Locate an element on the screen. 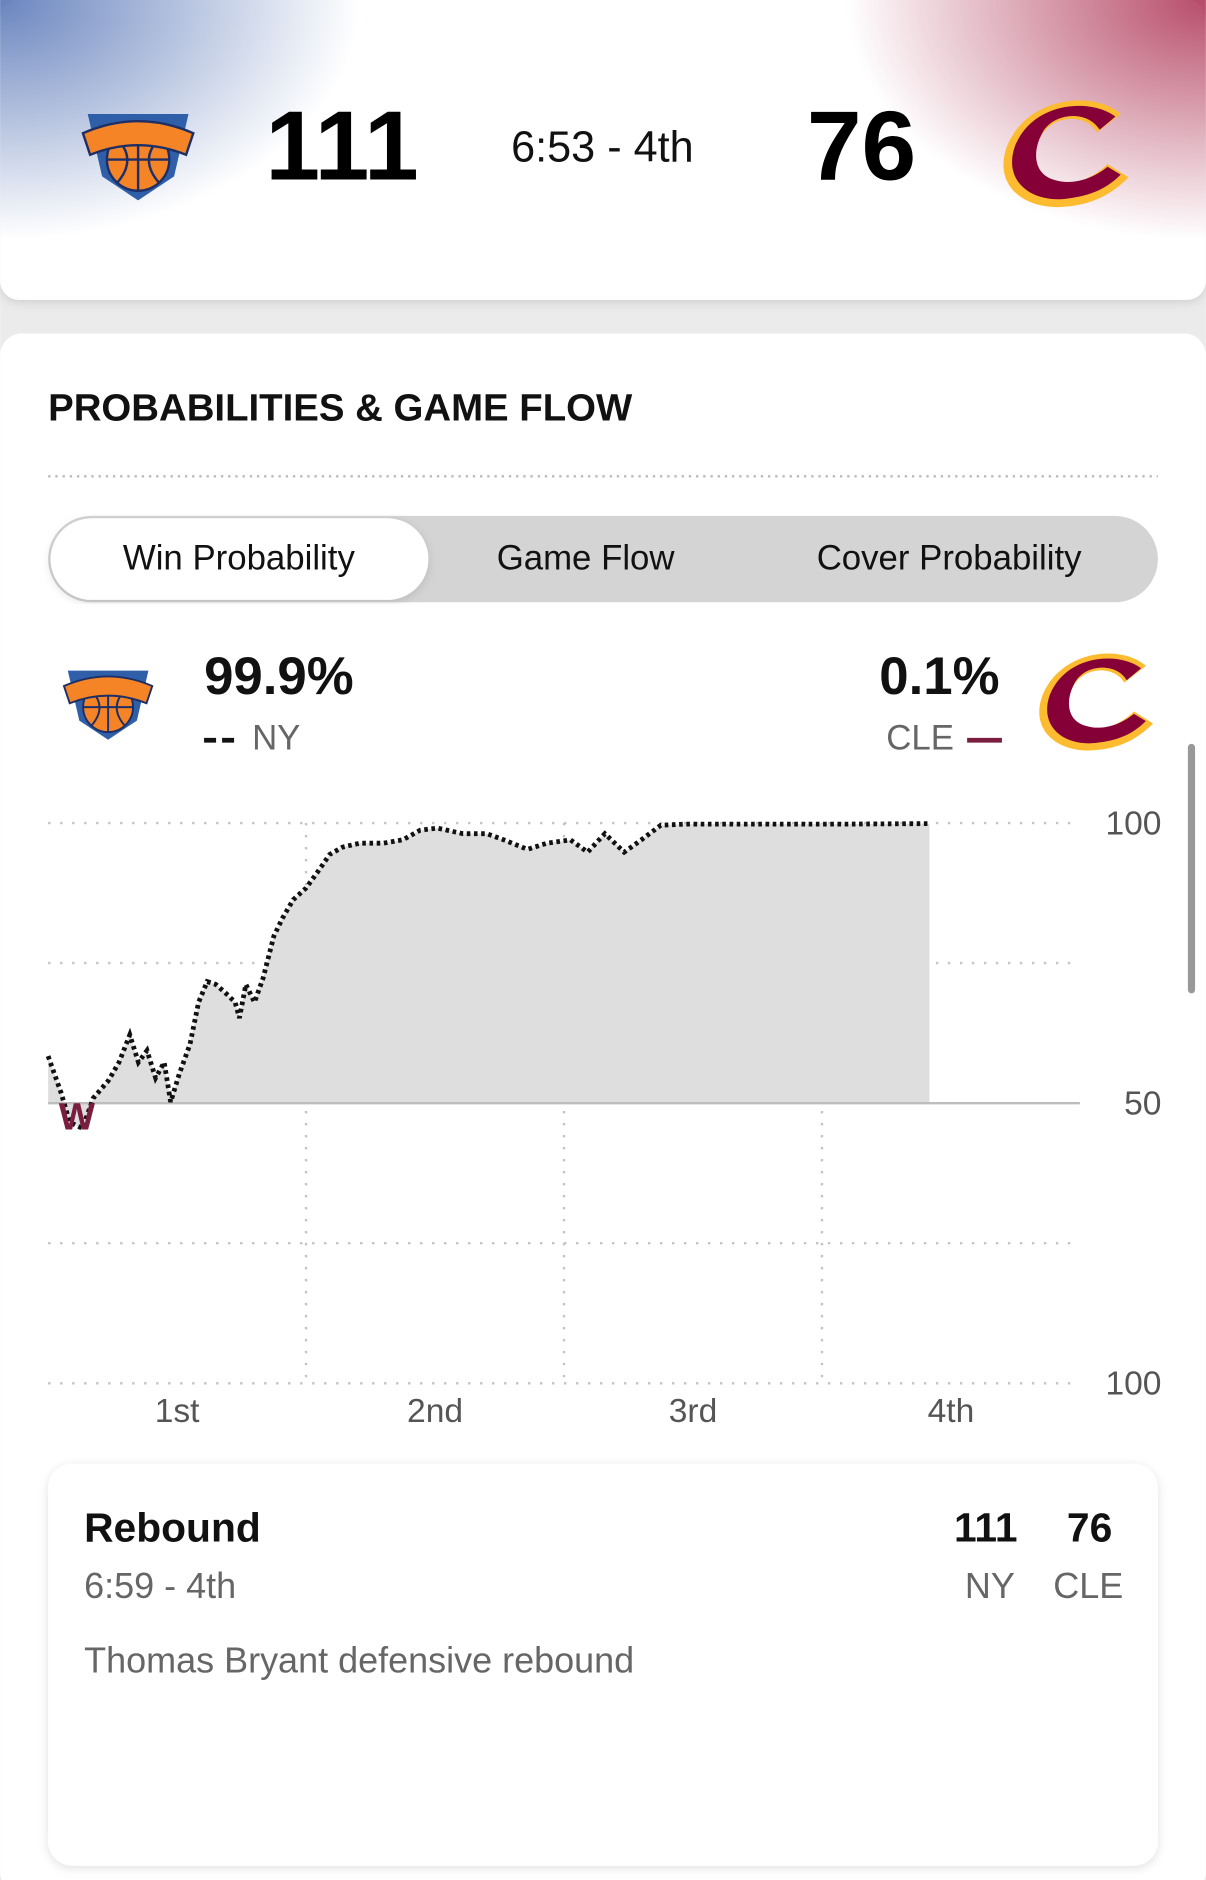  win-probability-line is located at coordinates (487, 976).